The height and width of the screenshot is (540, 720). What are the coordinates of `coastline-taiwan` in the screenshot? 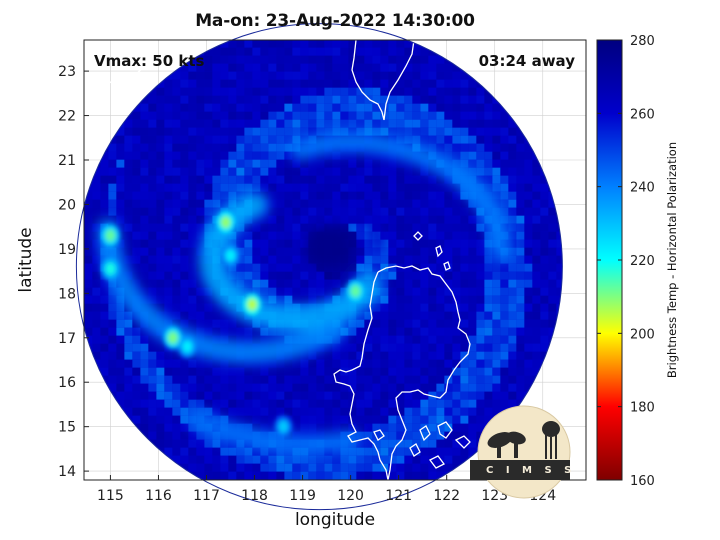 It's located at (383, 80).